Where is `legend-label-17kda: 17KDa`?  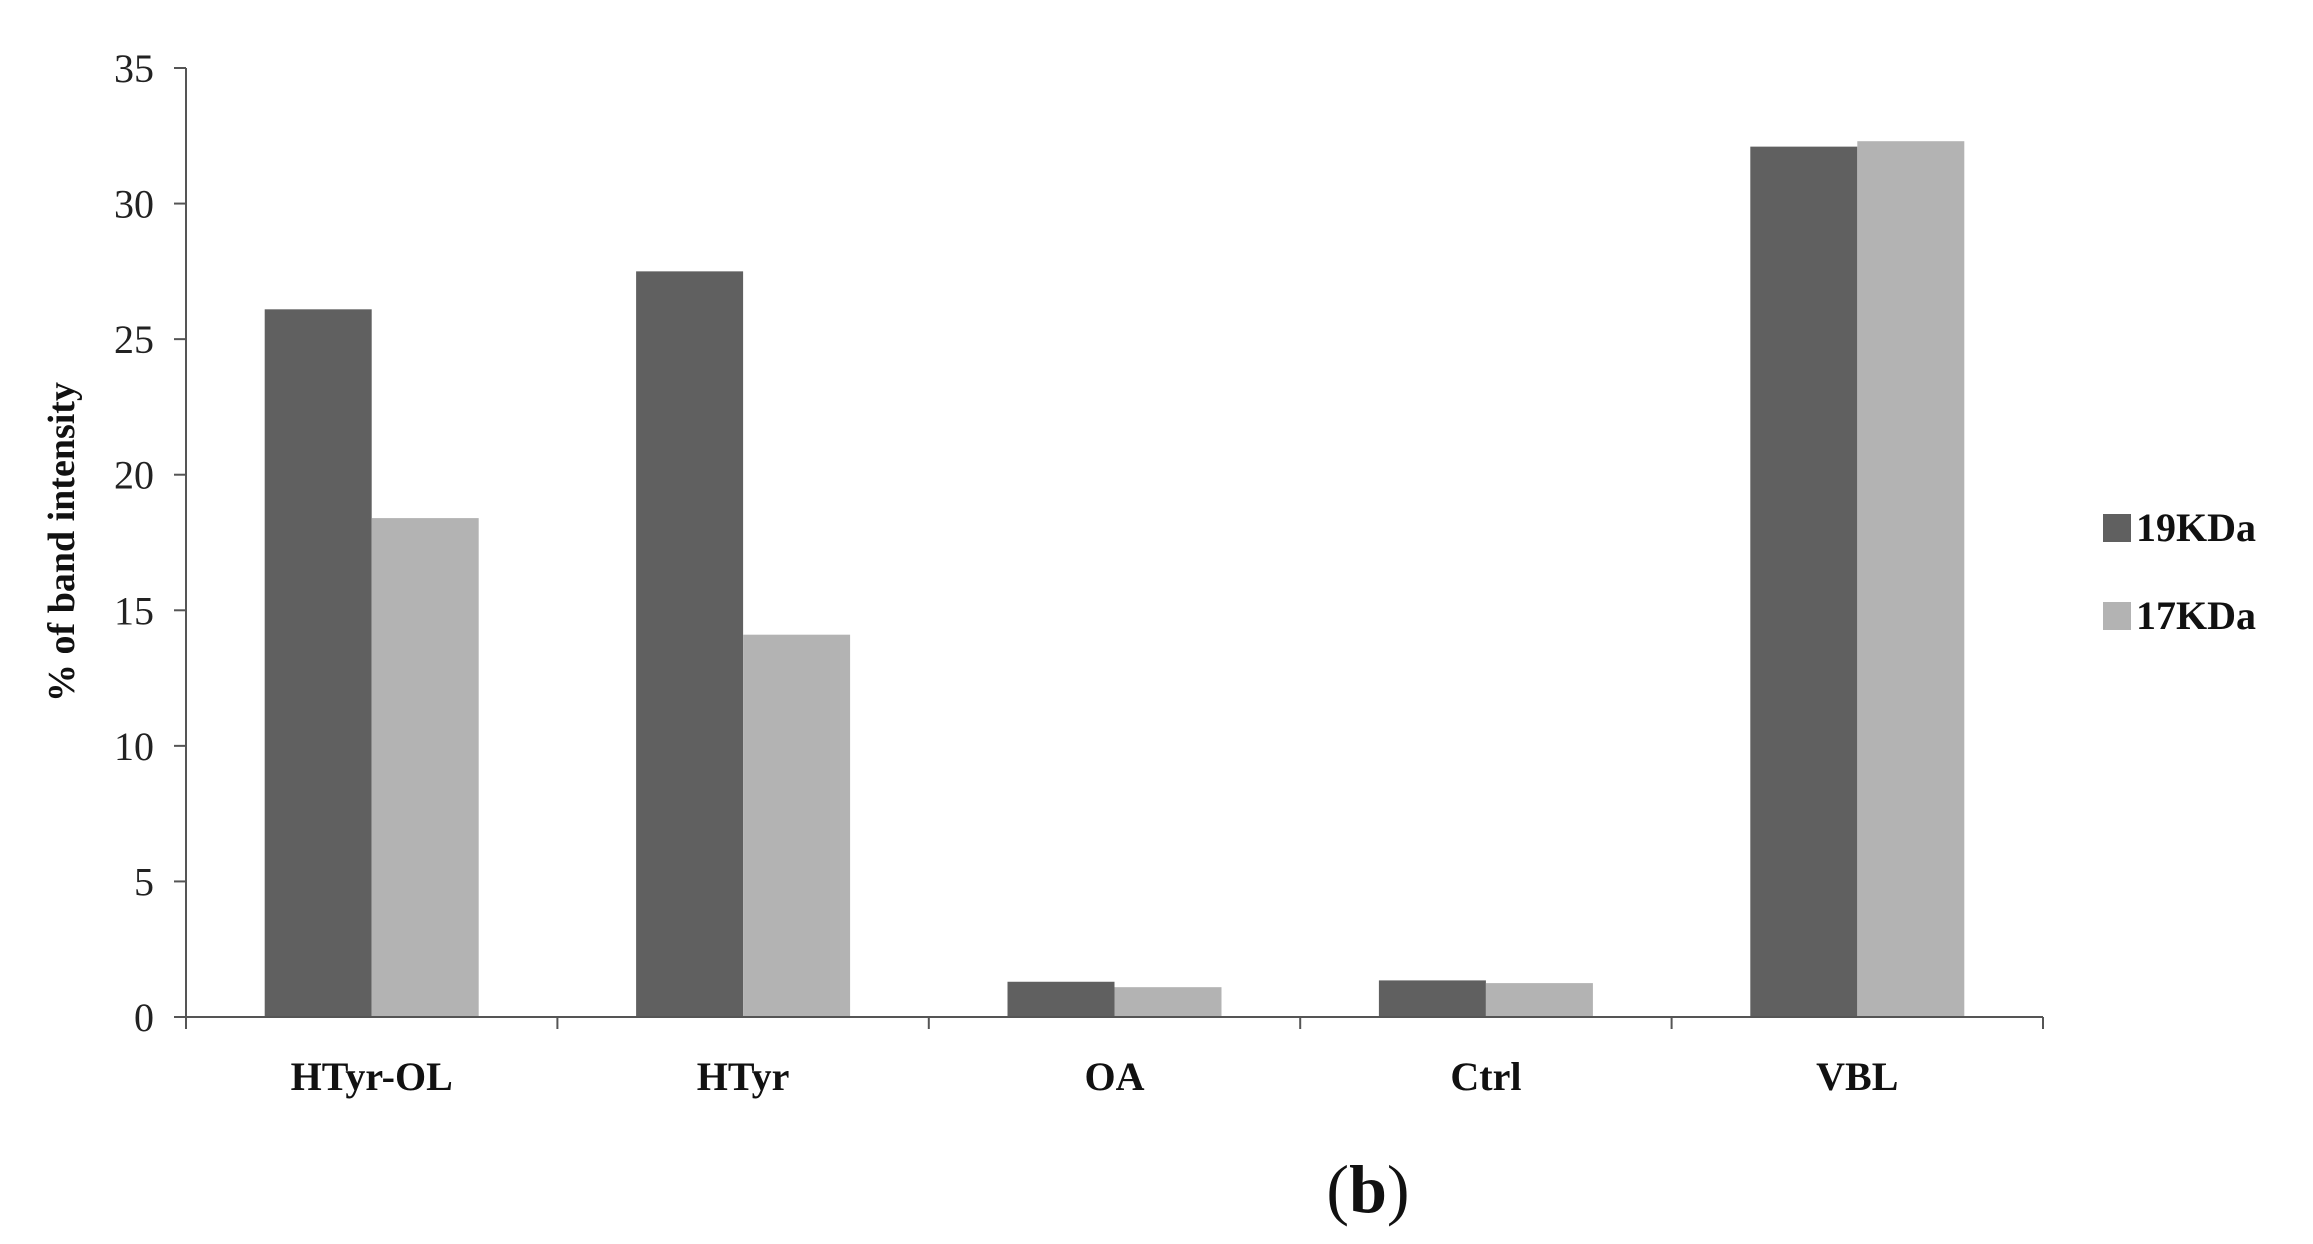 legend-label-17kda: 17KDa is located at coordinates (2196, 615).